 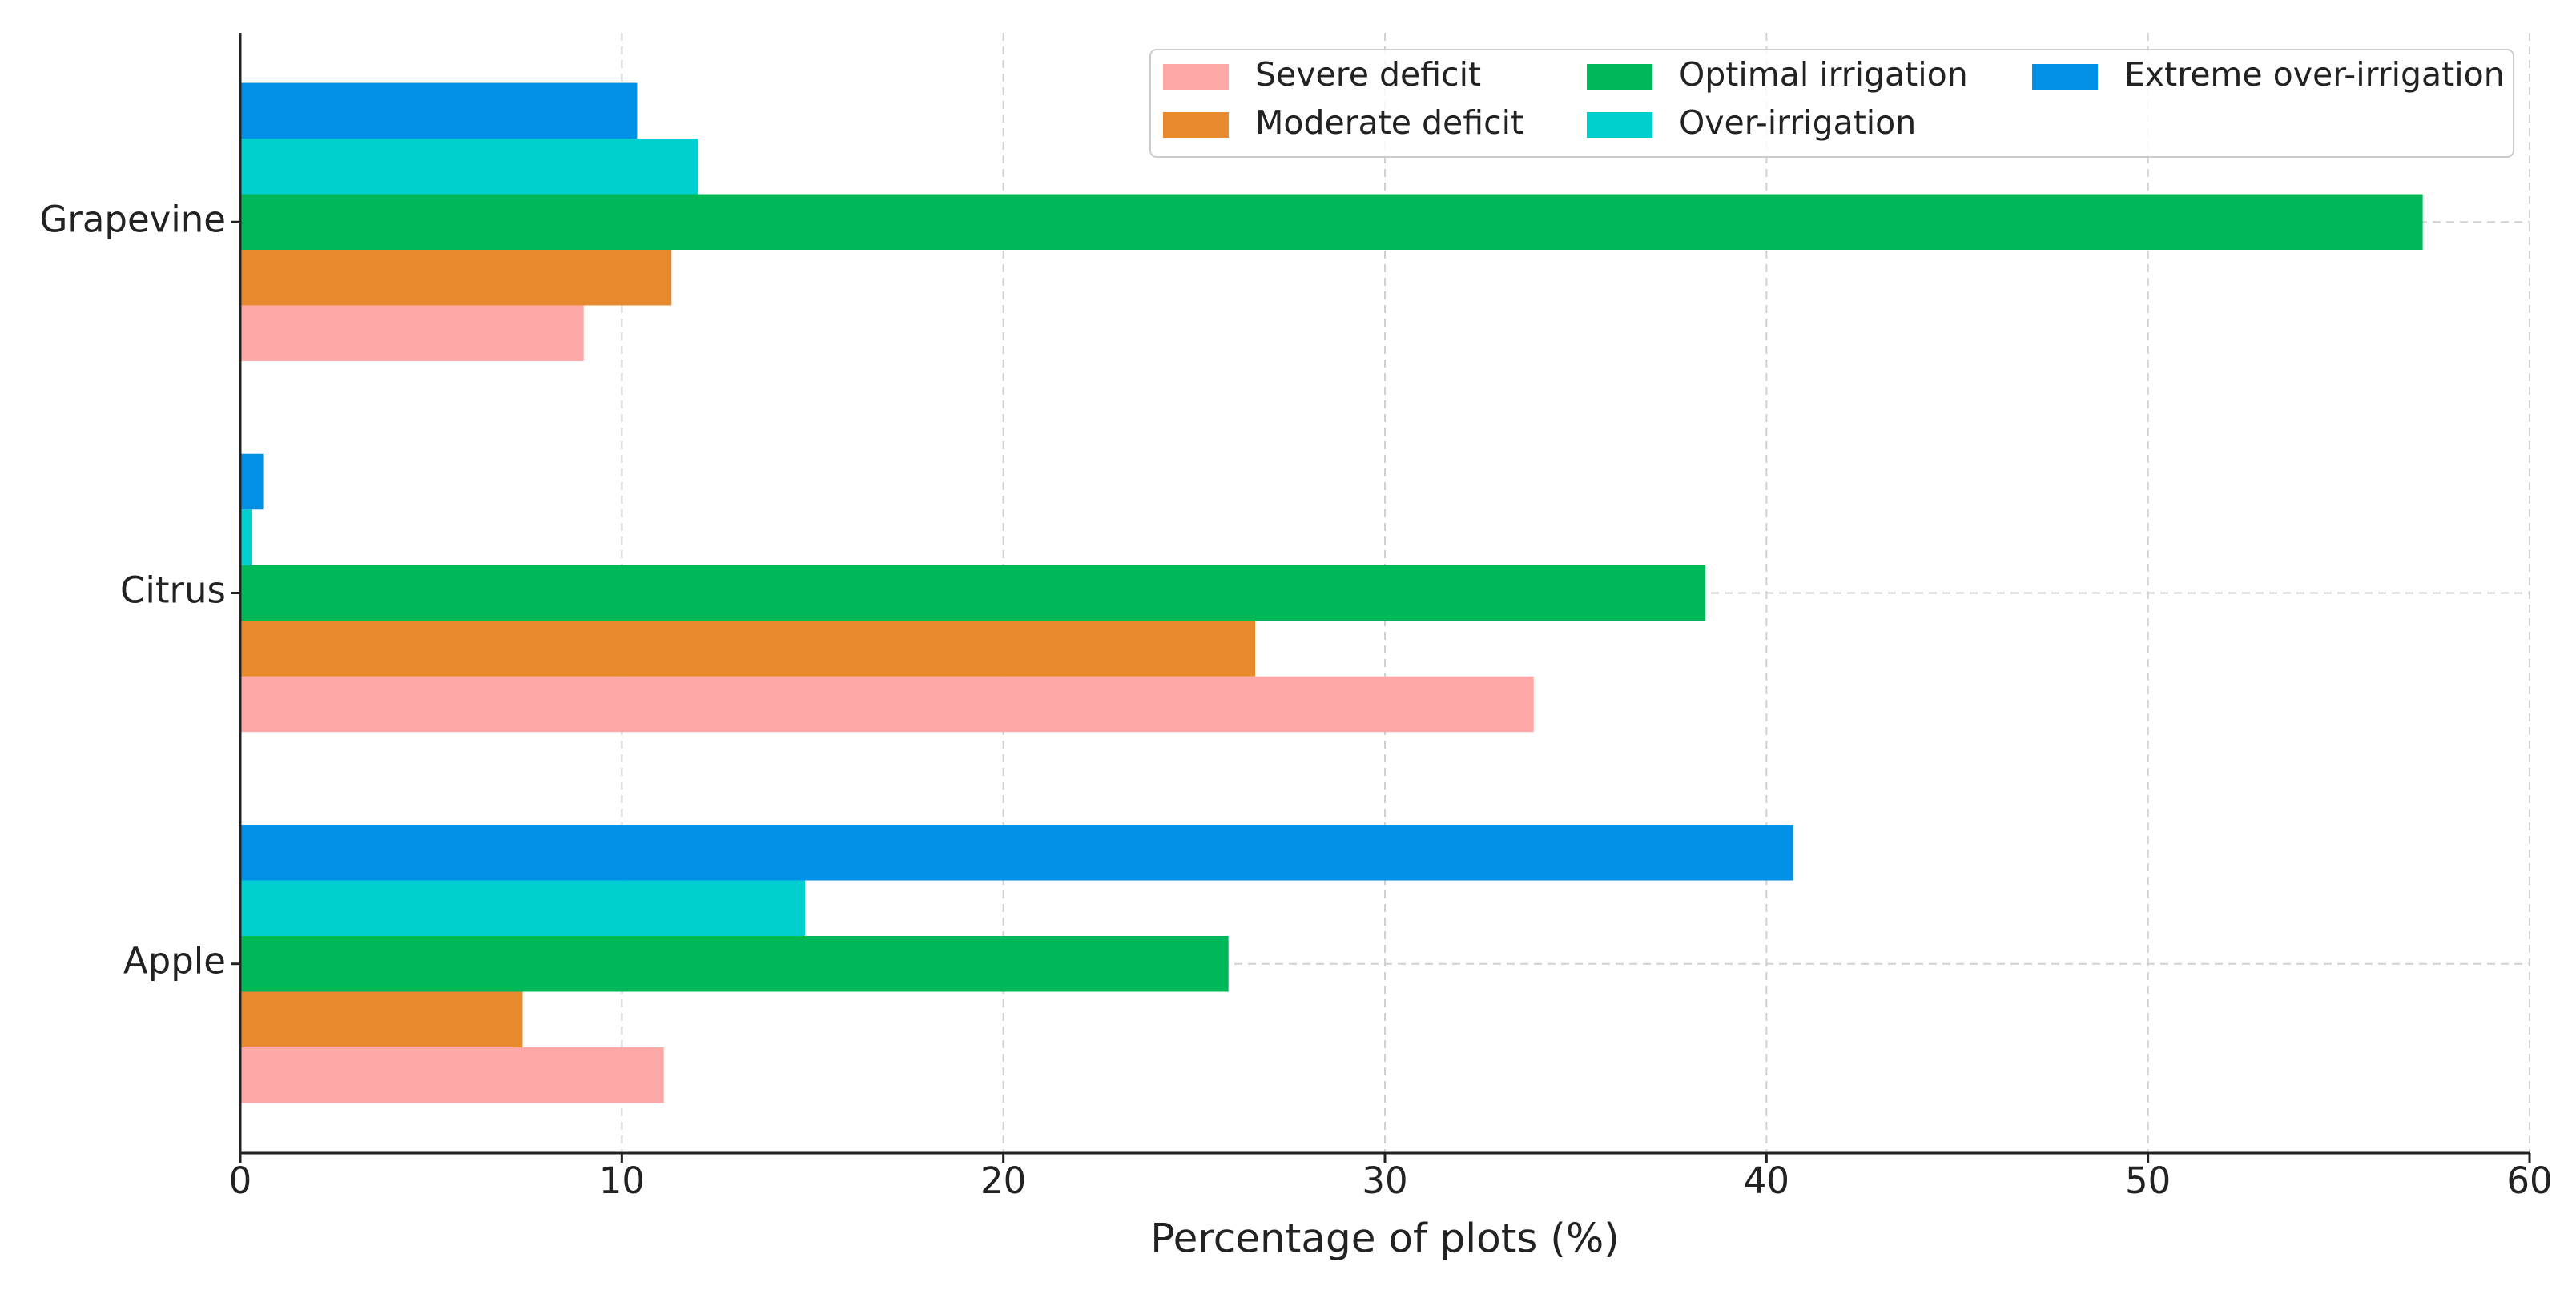 What do you see at coordinates (174, 962) in the screenshot?
I see `y-tick-label: Apple` at bounding box center [174, 962].